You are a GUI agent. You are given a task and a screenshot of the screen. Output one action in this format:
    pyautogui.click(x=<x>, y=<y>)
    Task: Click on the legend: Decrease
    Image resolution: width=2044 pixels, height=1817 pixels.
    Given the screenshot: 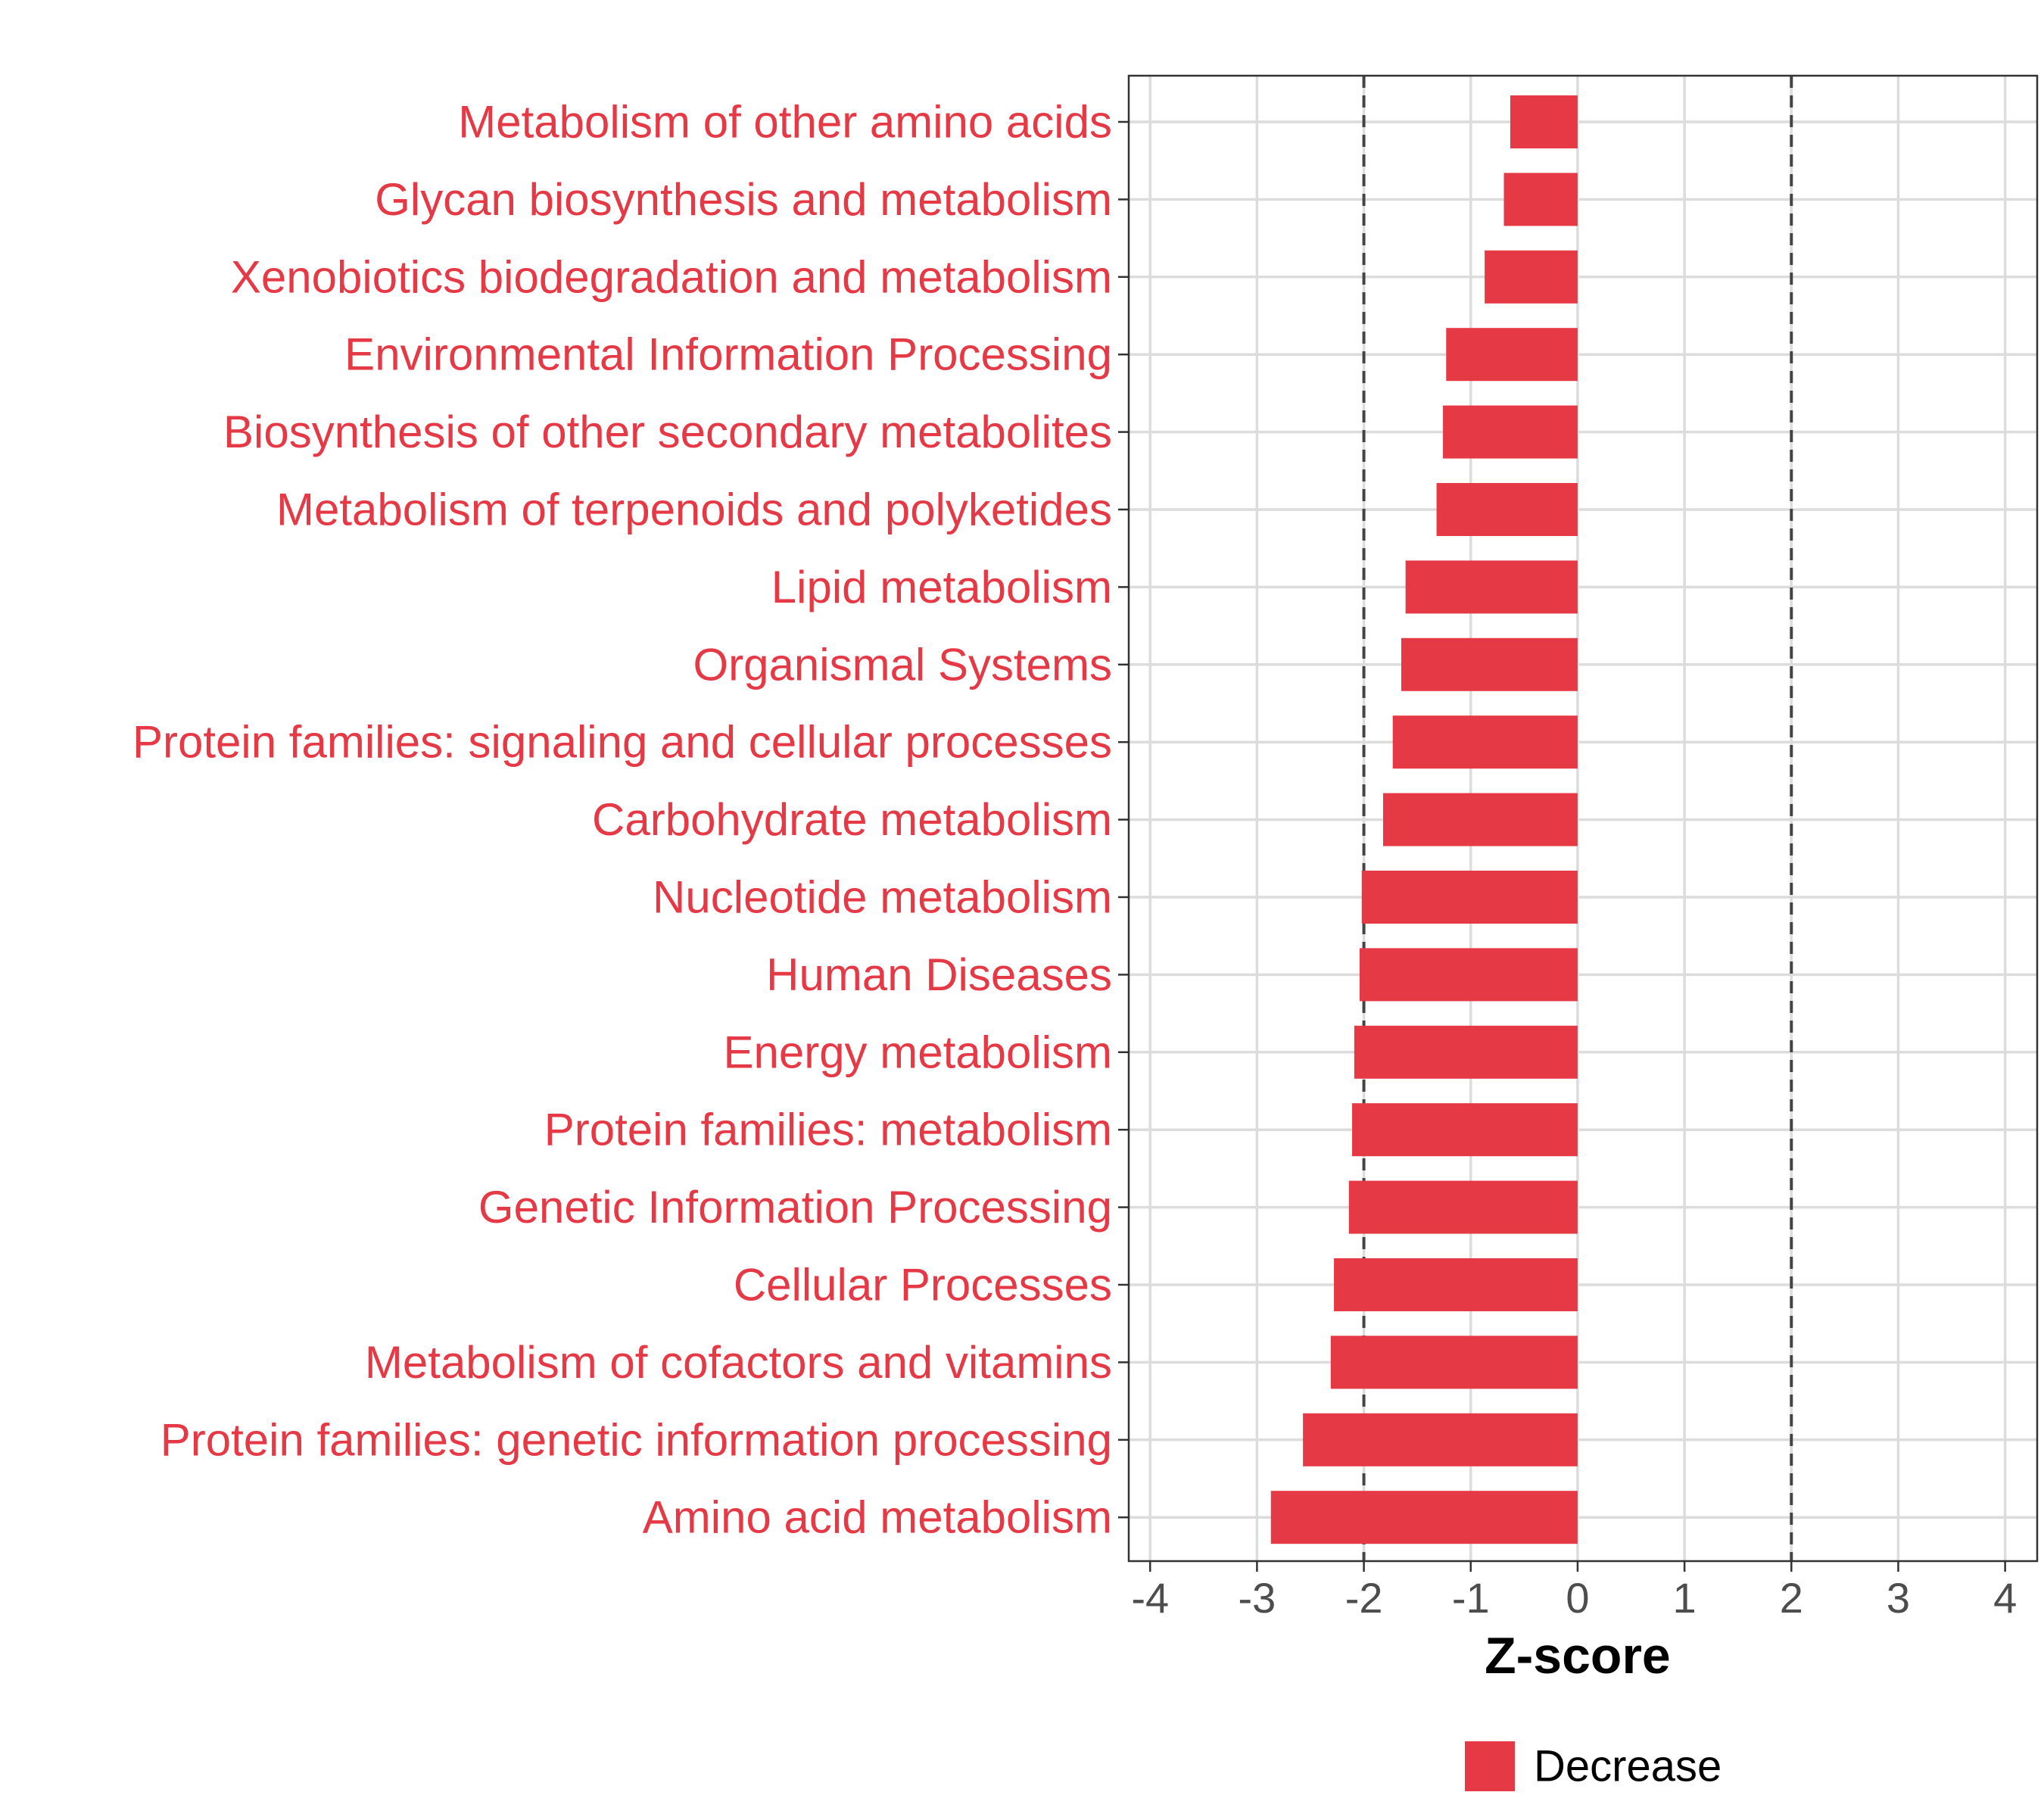 What is the action you would take?
    pyautogui.click(x=1593, y=1766)
    